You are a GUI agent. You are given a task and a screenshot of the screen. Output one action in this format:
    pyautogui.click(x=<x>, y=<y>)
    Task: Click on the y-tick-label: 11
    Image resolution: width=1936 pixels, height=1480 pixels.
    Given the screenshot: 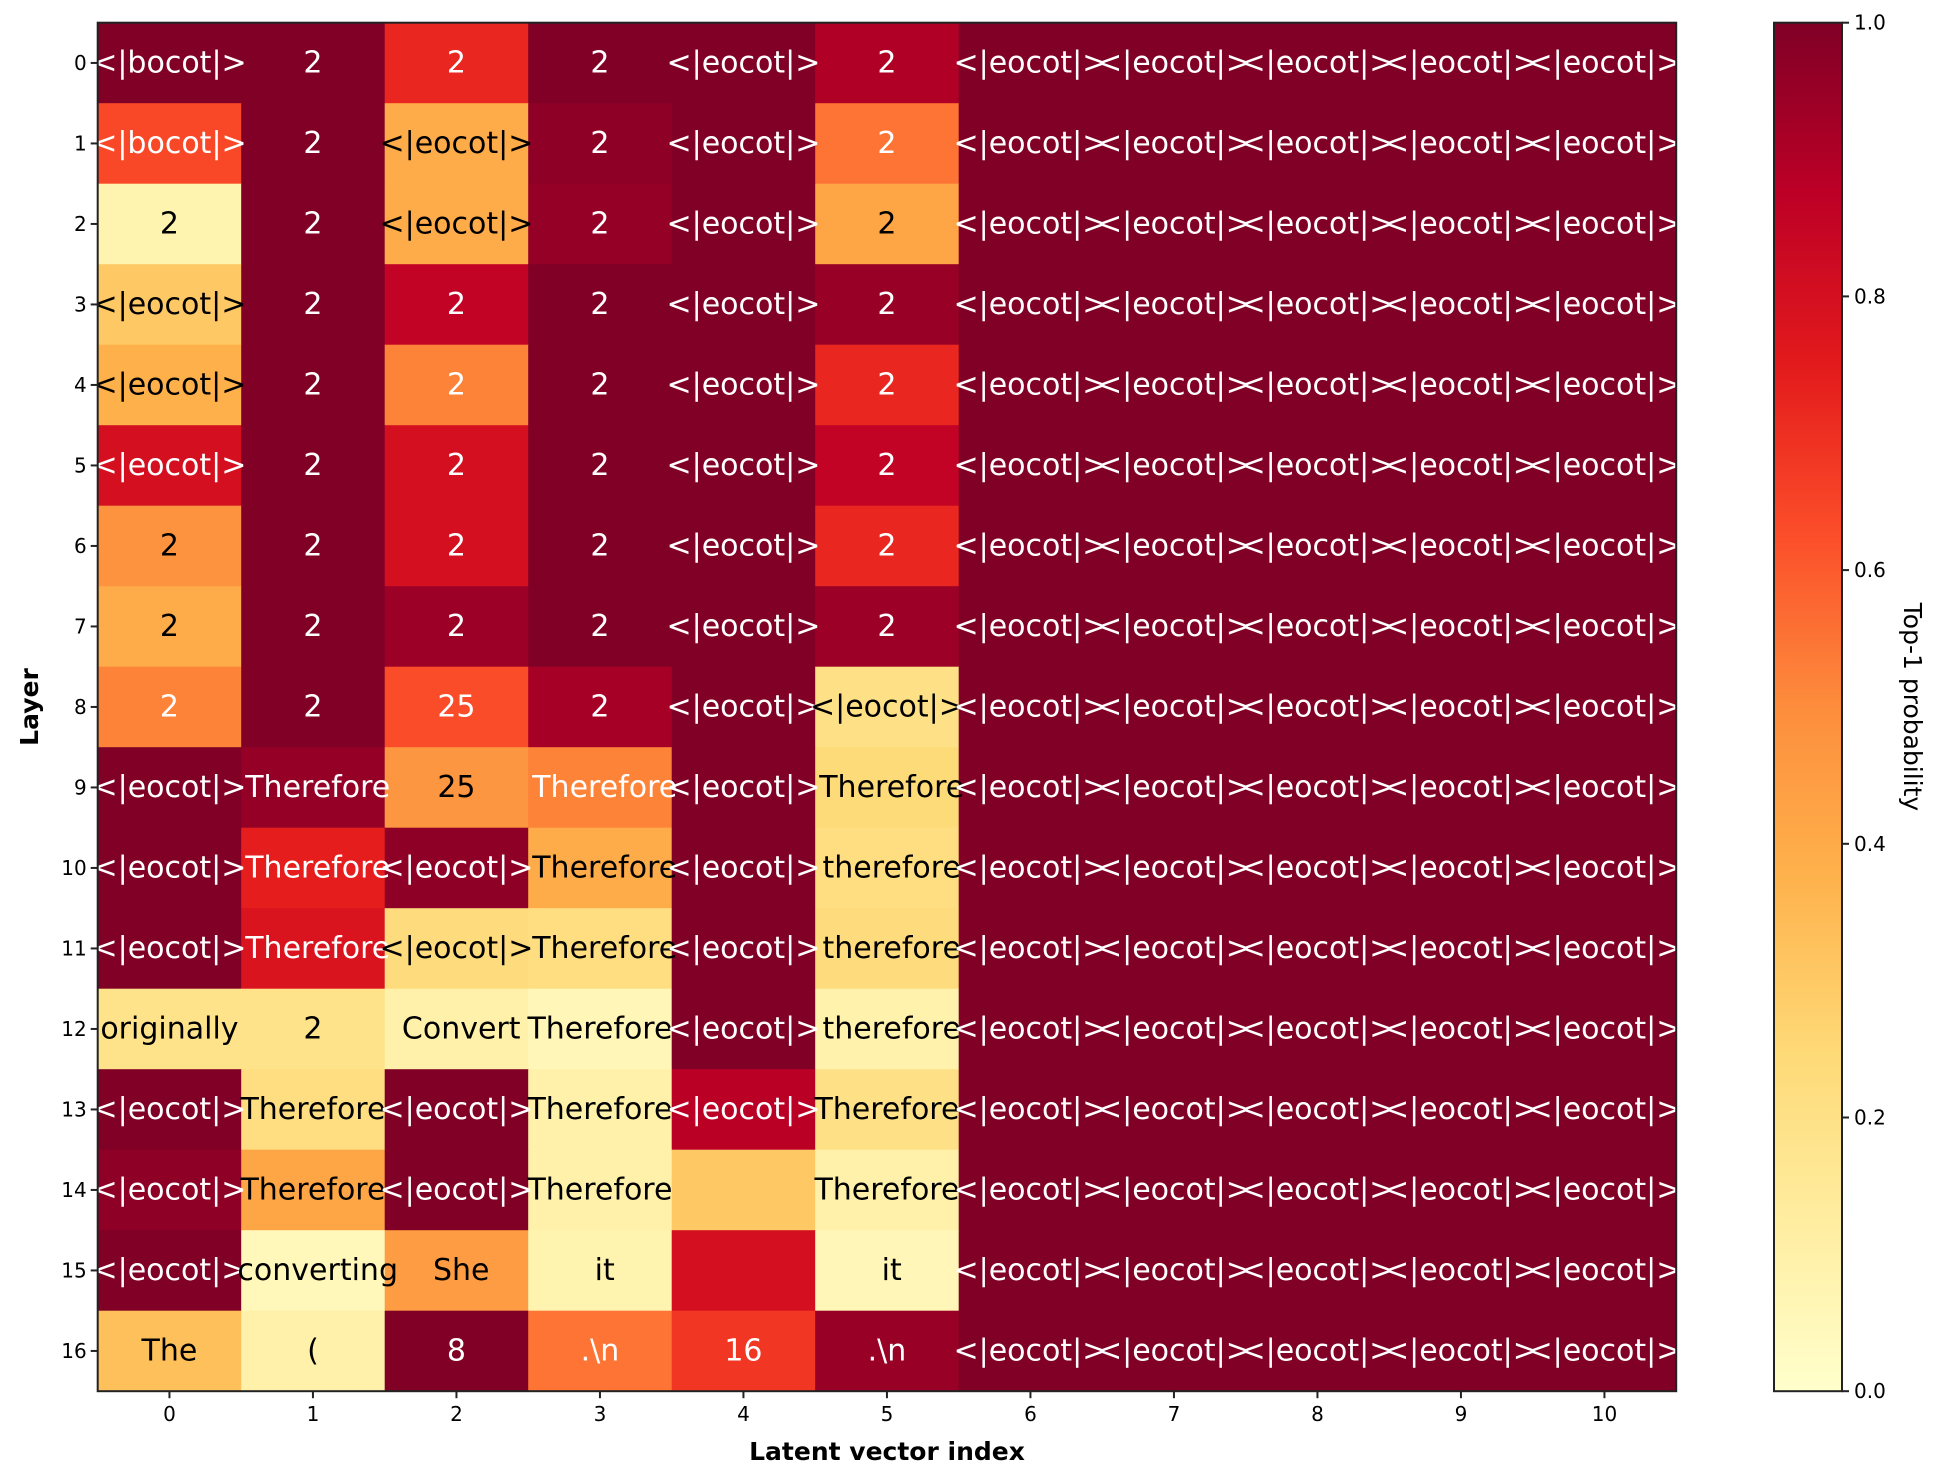 What is the action you would take?
    pyautogui.click(x=73, y=948)
    